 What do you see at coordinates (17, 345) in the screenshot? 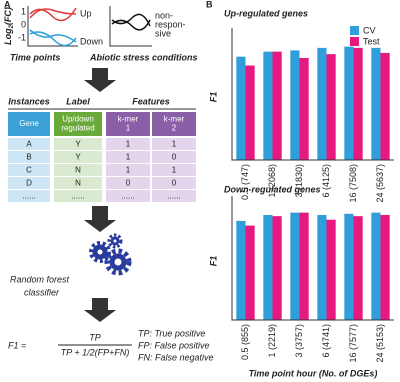
I see `formula-lhs: F1 =` at bounding box center [17, 345].